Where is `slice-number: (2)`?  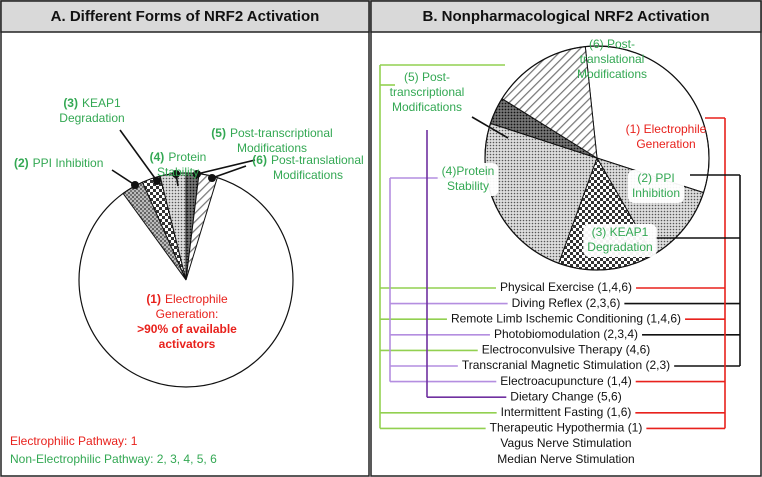
slice-number: (2) is located at coordinates (21, 163).